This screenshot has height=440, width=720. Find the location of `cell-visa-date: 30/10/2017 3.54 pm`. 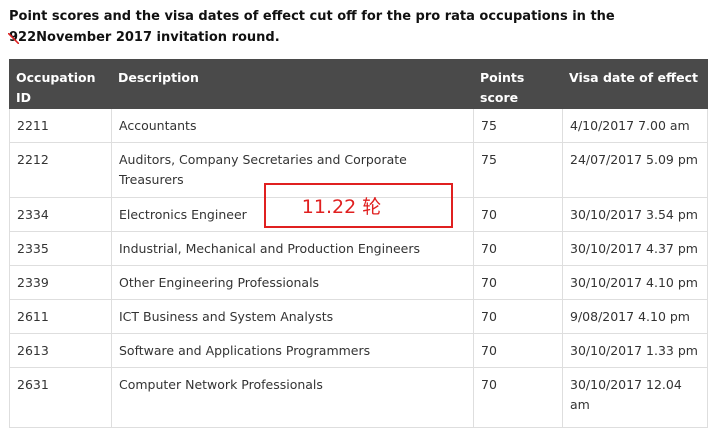

cell-visa-date: 30/10/2017 3.54 pm is located at coordinates (635, 214).